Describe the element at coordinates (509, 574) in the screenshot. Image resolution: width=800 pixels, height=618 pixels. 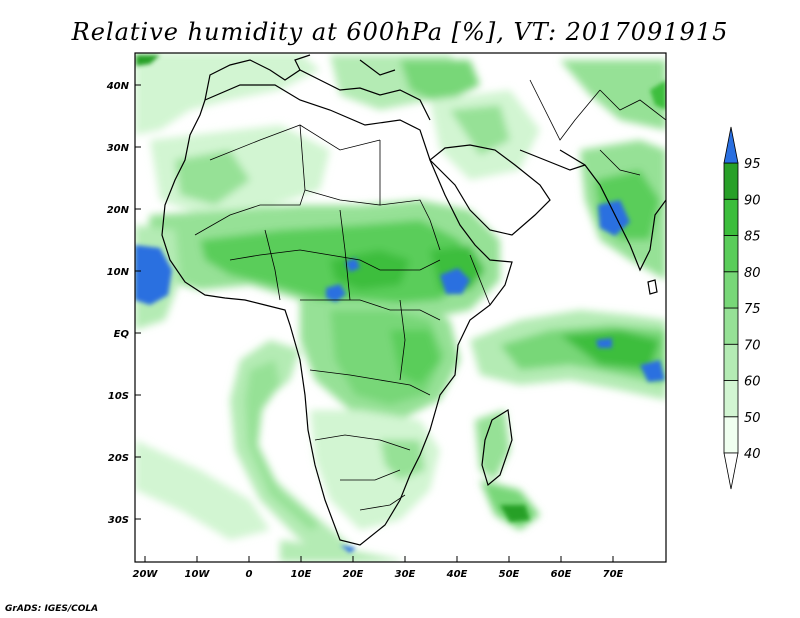
I see `lon-tick-label: 50E` at that location.